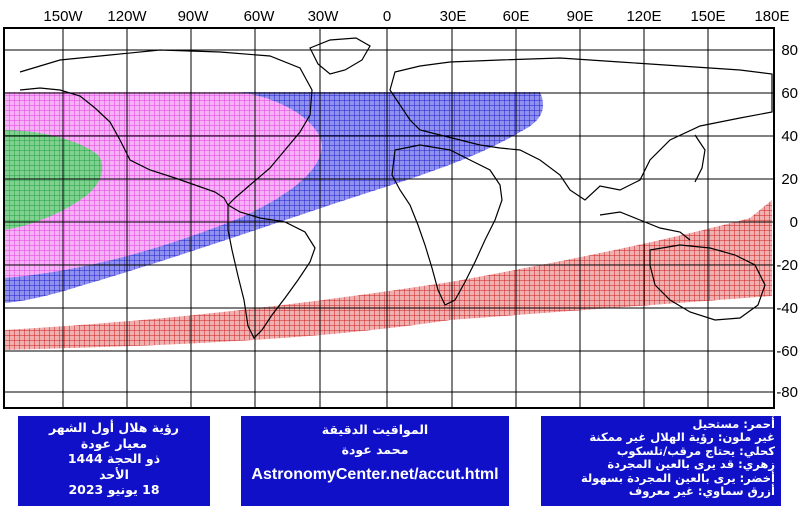  I want to click on lon-label-180e: 180E, so click(771, 16).